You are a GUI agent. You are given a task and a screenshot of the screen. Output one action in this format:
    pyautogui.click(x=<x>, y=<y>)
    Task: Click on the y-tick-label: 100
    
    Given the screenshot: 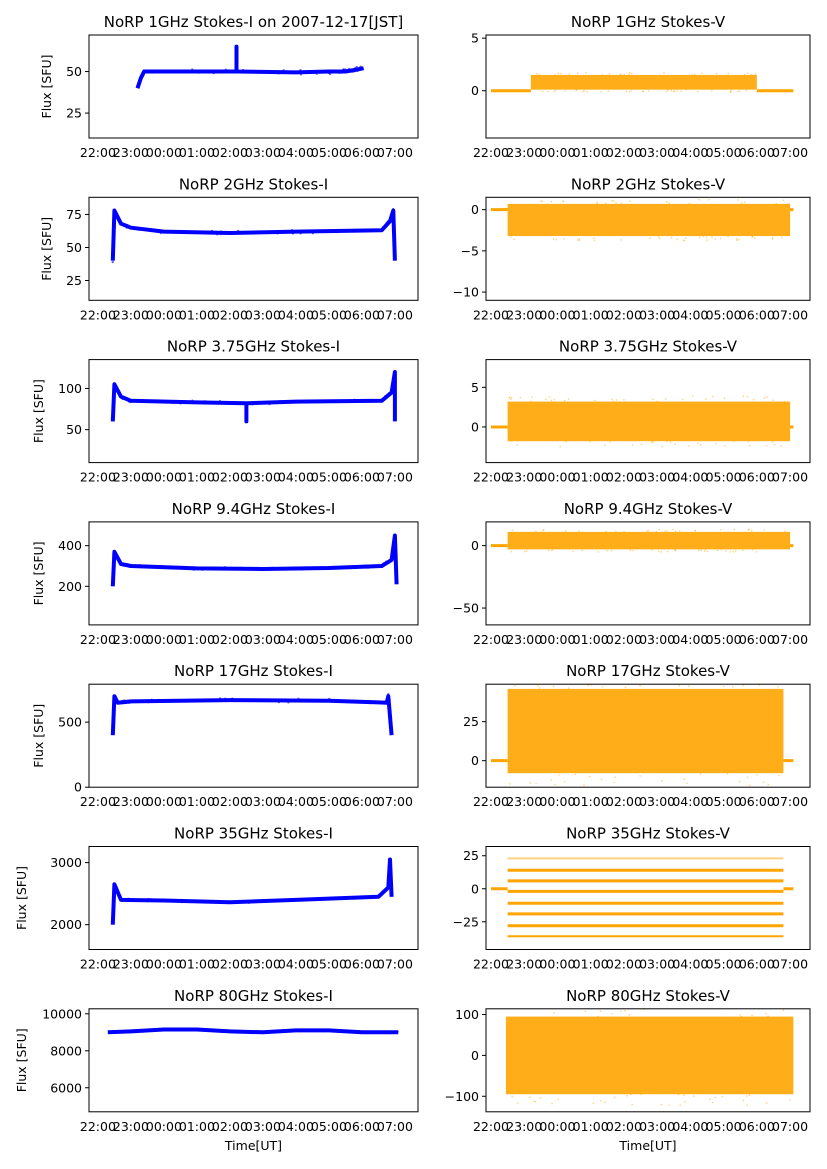 What is the action you would take?
    pyautogui.click(x=70, y=388)
    